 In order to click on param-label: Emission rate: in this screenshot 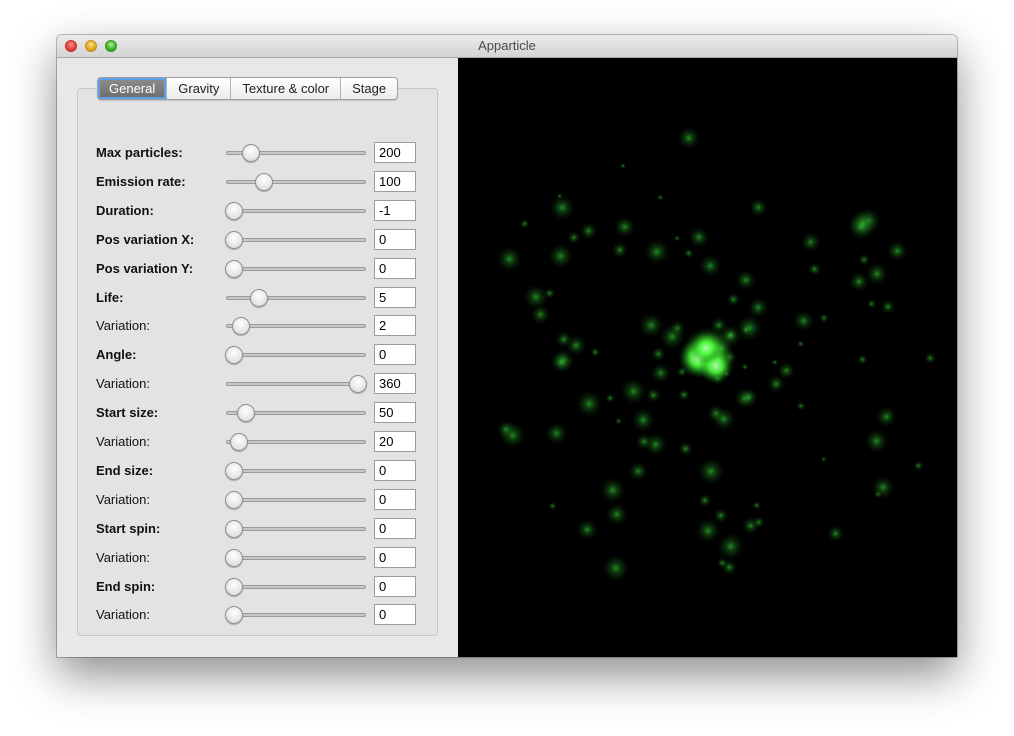, I will do `click(141, 181)`.